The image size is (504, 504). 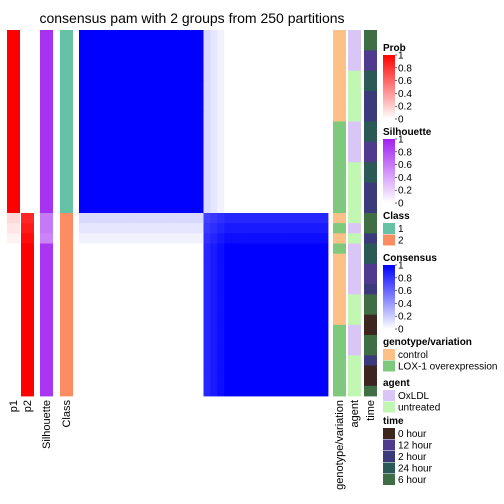 What do you see at coordinates (354, 157) in the screenshot?
I see `agent-cell` at bounding box center [354, 157].